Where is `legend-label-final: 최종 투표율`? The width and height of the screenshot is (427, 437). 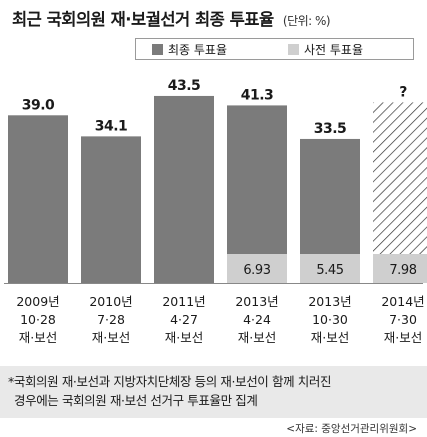
legend-label-final: 최종 투표율 is located at coordinates (198, 50).